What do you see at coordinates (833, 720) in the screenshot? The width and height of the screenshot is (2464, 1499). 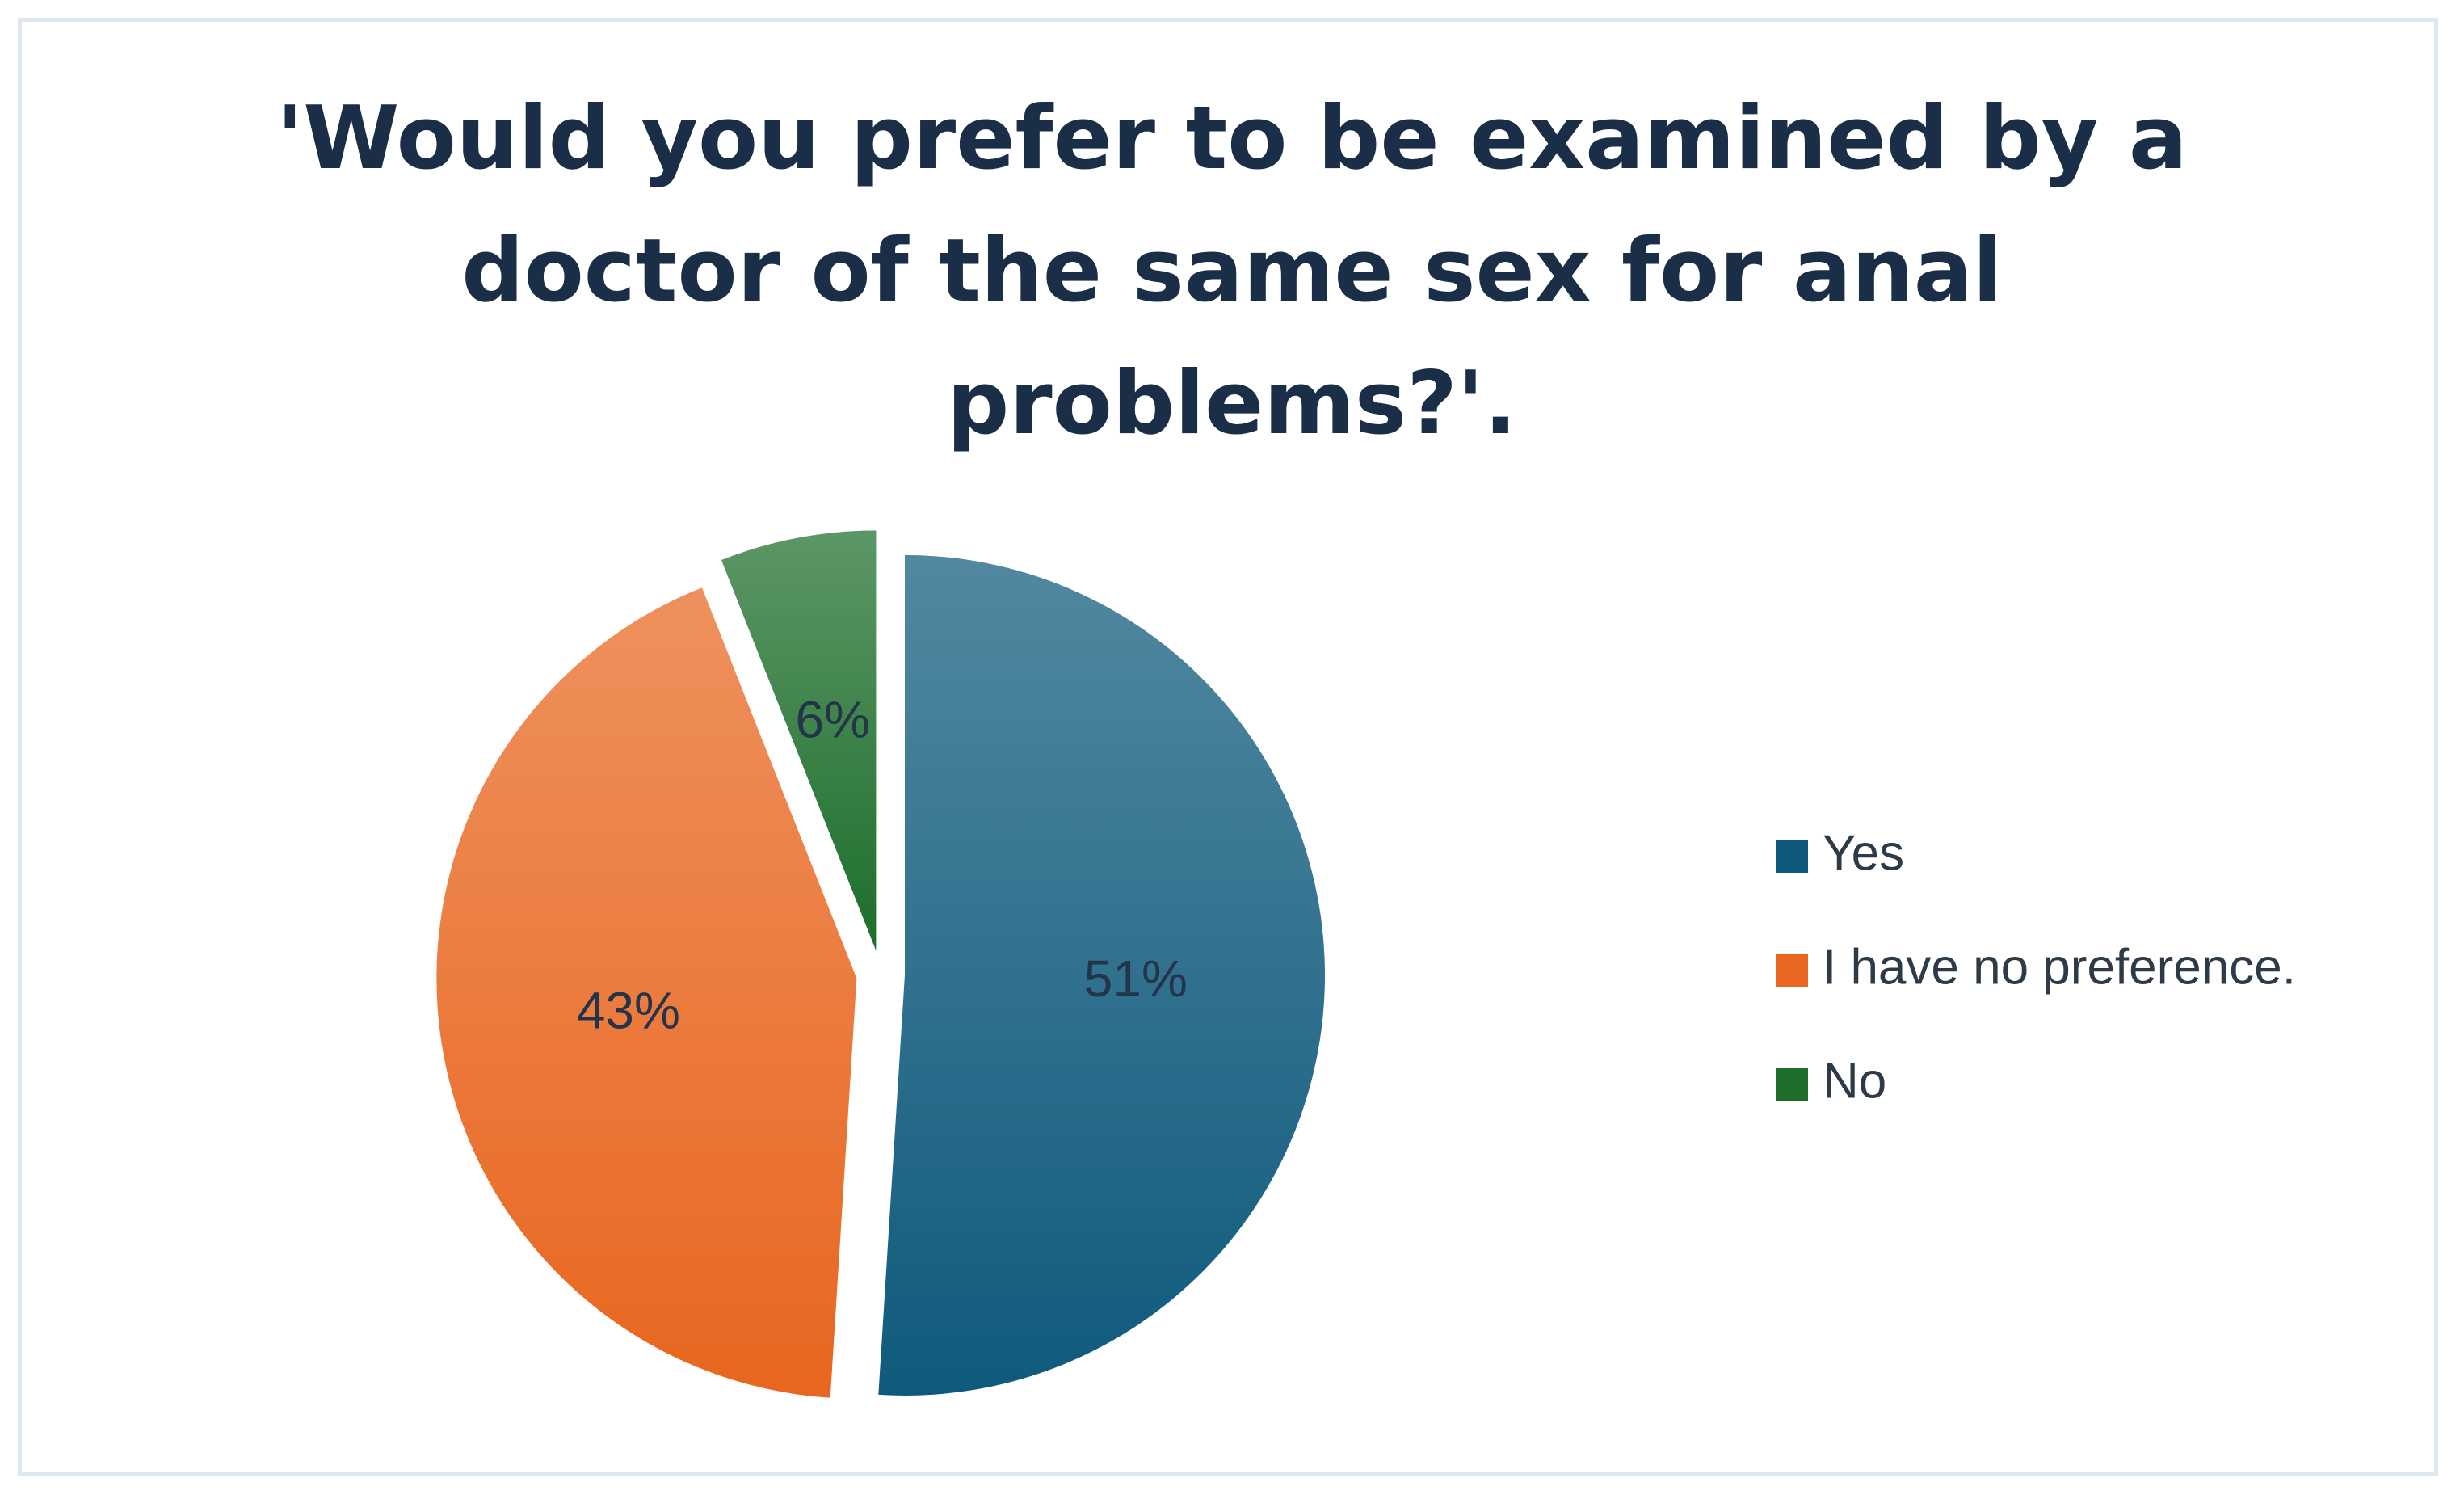 I see `data-label: 6%` at bounding box center [833, 720].